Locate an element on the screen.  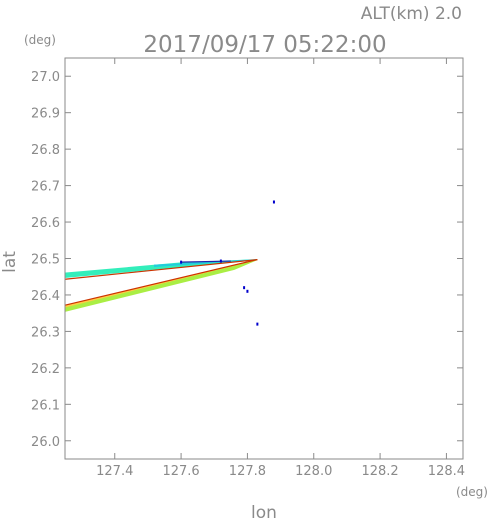
x-axis-label: lon is located at coordinates (264, 512).